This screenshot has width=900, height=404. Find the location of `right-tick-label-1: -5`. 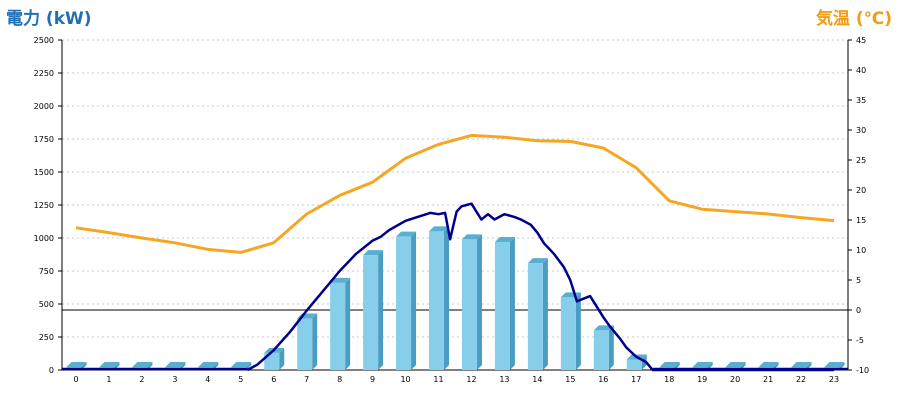

right-tick-label-1: -5 is located at coordinates (860, 340).